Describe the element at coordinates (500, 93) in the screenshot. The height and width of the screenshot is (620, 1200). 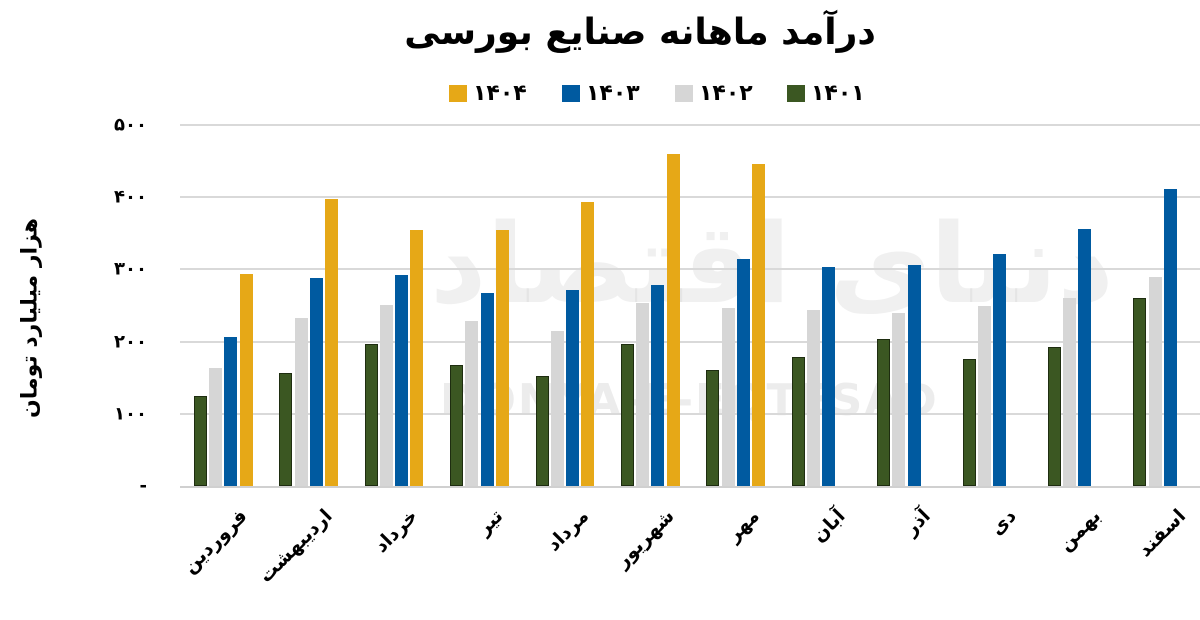
I see `legend-label: ۱۴۰۴` at that location.